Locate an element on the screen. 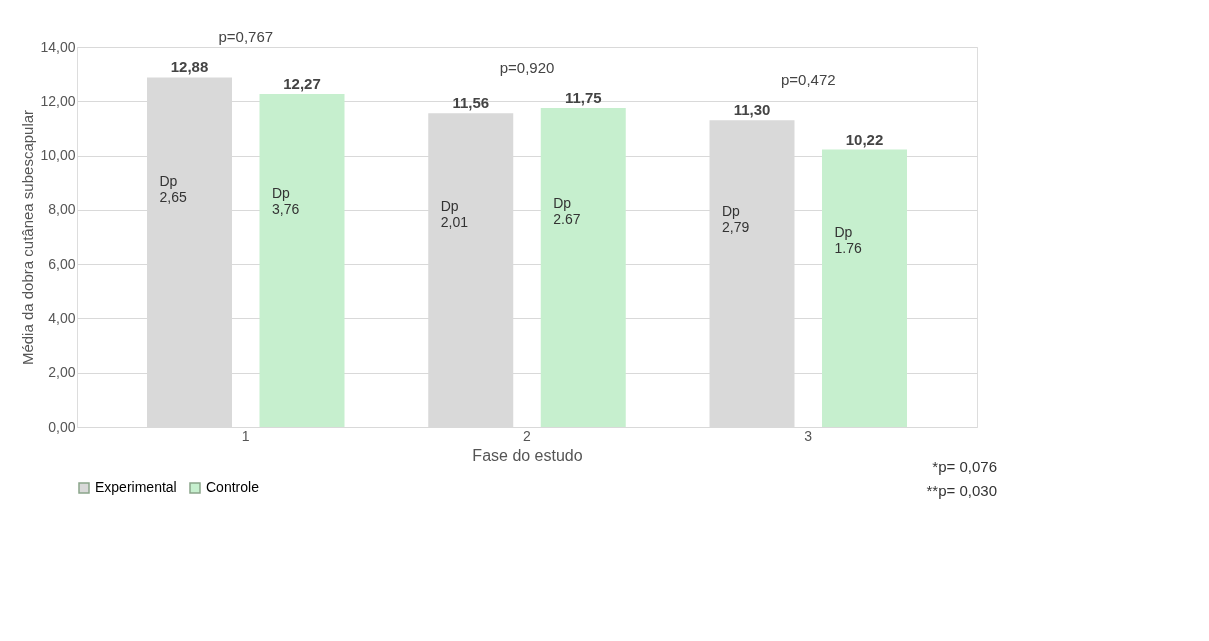  y-tick-label: 8,00 is located at coordinates (62, 209).